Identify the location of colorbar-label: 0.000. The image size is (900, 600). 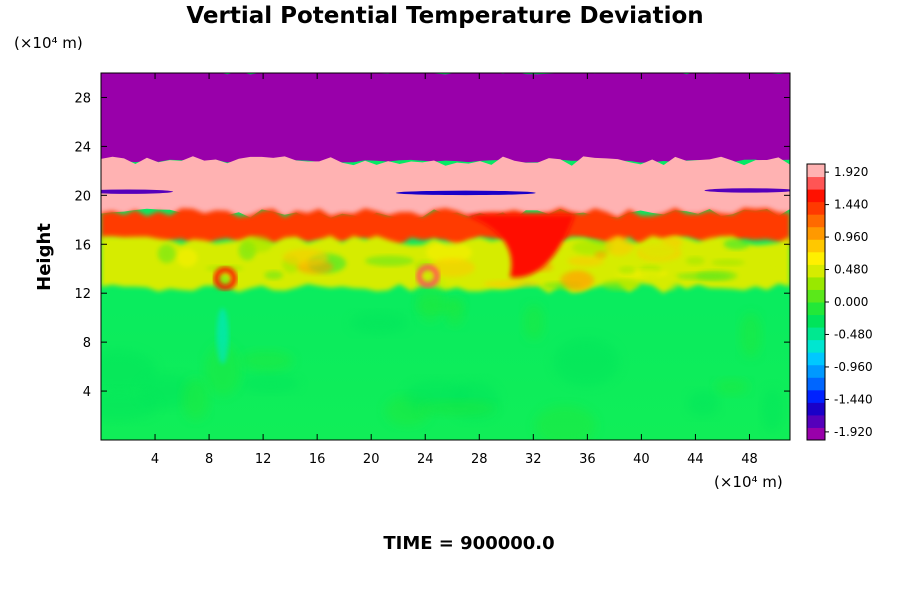
(851, 302).